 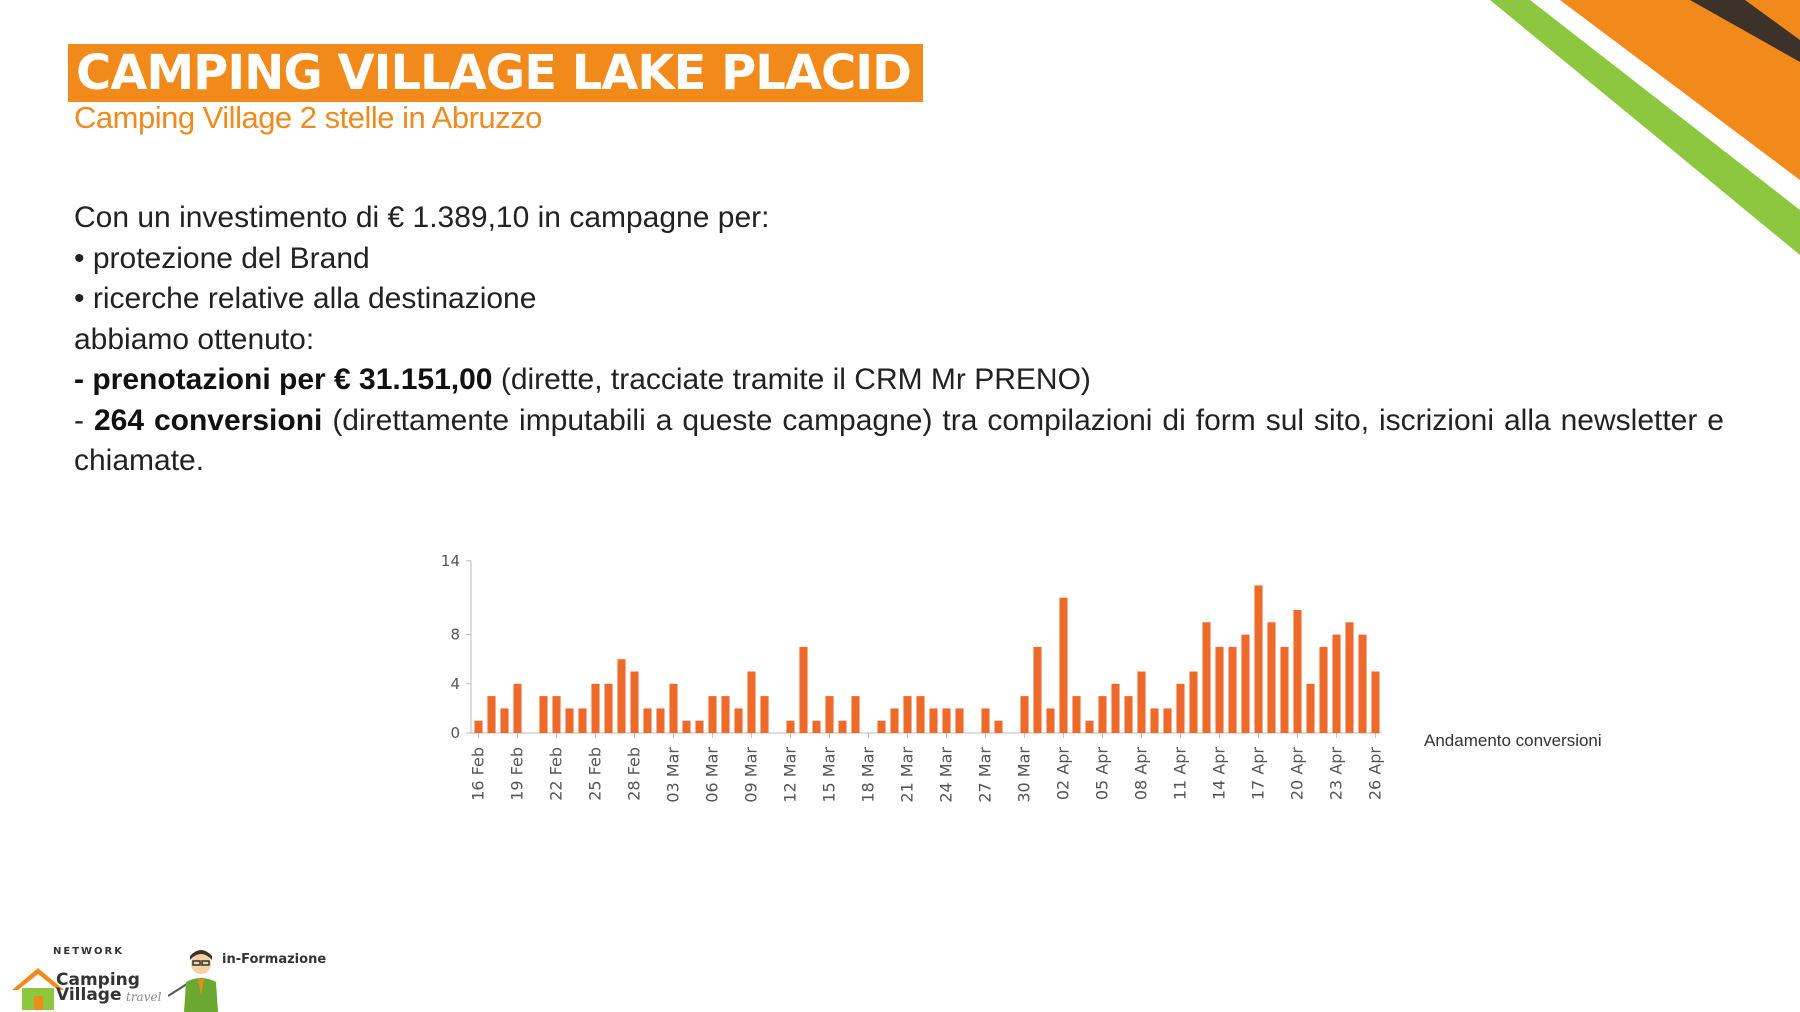 What do you see at coordinates (1141, 774) in the screenshot?
I see `x-tick-label: 08 Apr` at bounding box center [1141, 774].